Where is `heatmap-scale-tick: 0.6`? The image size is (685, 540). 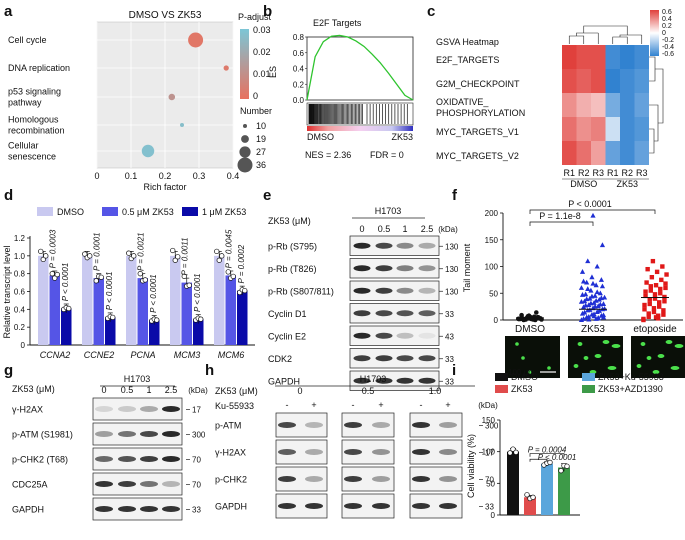
heatmap-scale-tick: 0.6 is located at coordinates (667, 12).